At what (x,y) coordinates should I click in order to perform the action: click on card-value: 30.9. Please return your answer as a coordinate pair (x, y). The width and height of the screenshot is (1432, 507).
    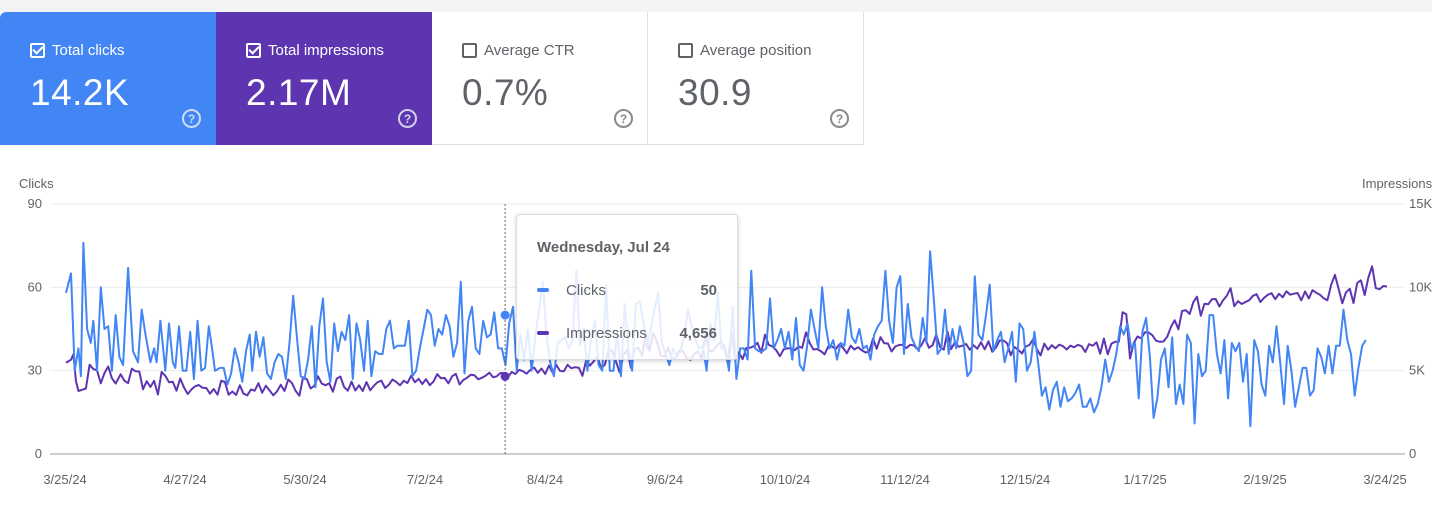
    Looking at the image, I should click on (715, 92).